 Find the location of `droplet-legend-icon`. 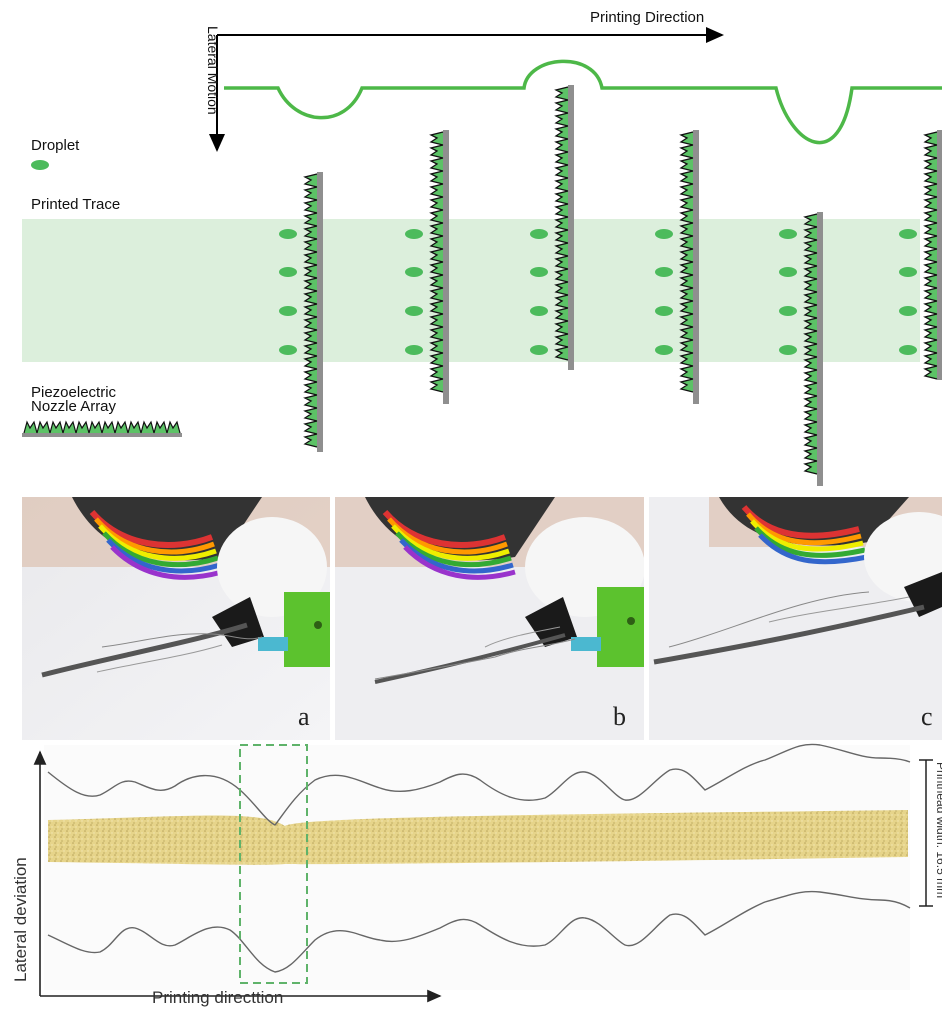

droplet-legend-icon is located at coordinates (40, 165).